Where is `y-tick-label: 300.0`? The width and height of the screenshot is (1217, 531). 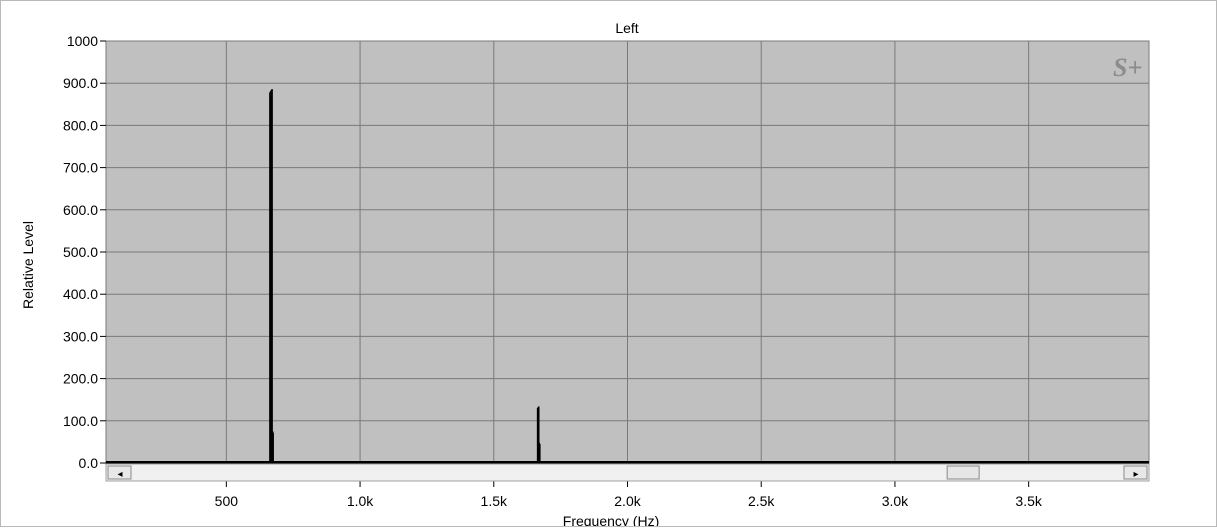 y-tick-label: 300.0 is located at coordinates (80, 336).